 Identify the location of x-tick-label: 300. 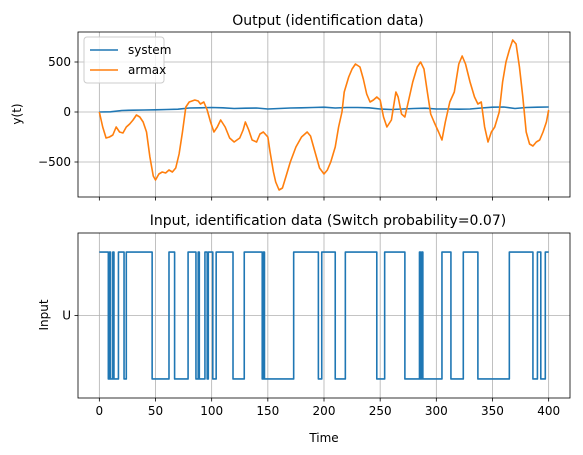
(436, 411).